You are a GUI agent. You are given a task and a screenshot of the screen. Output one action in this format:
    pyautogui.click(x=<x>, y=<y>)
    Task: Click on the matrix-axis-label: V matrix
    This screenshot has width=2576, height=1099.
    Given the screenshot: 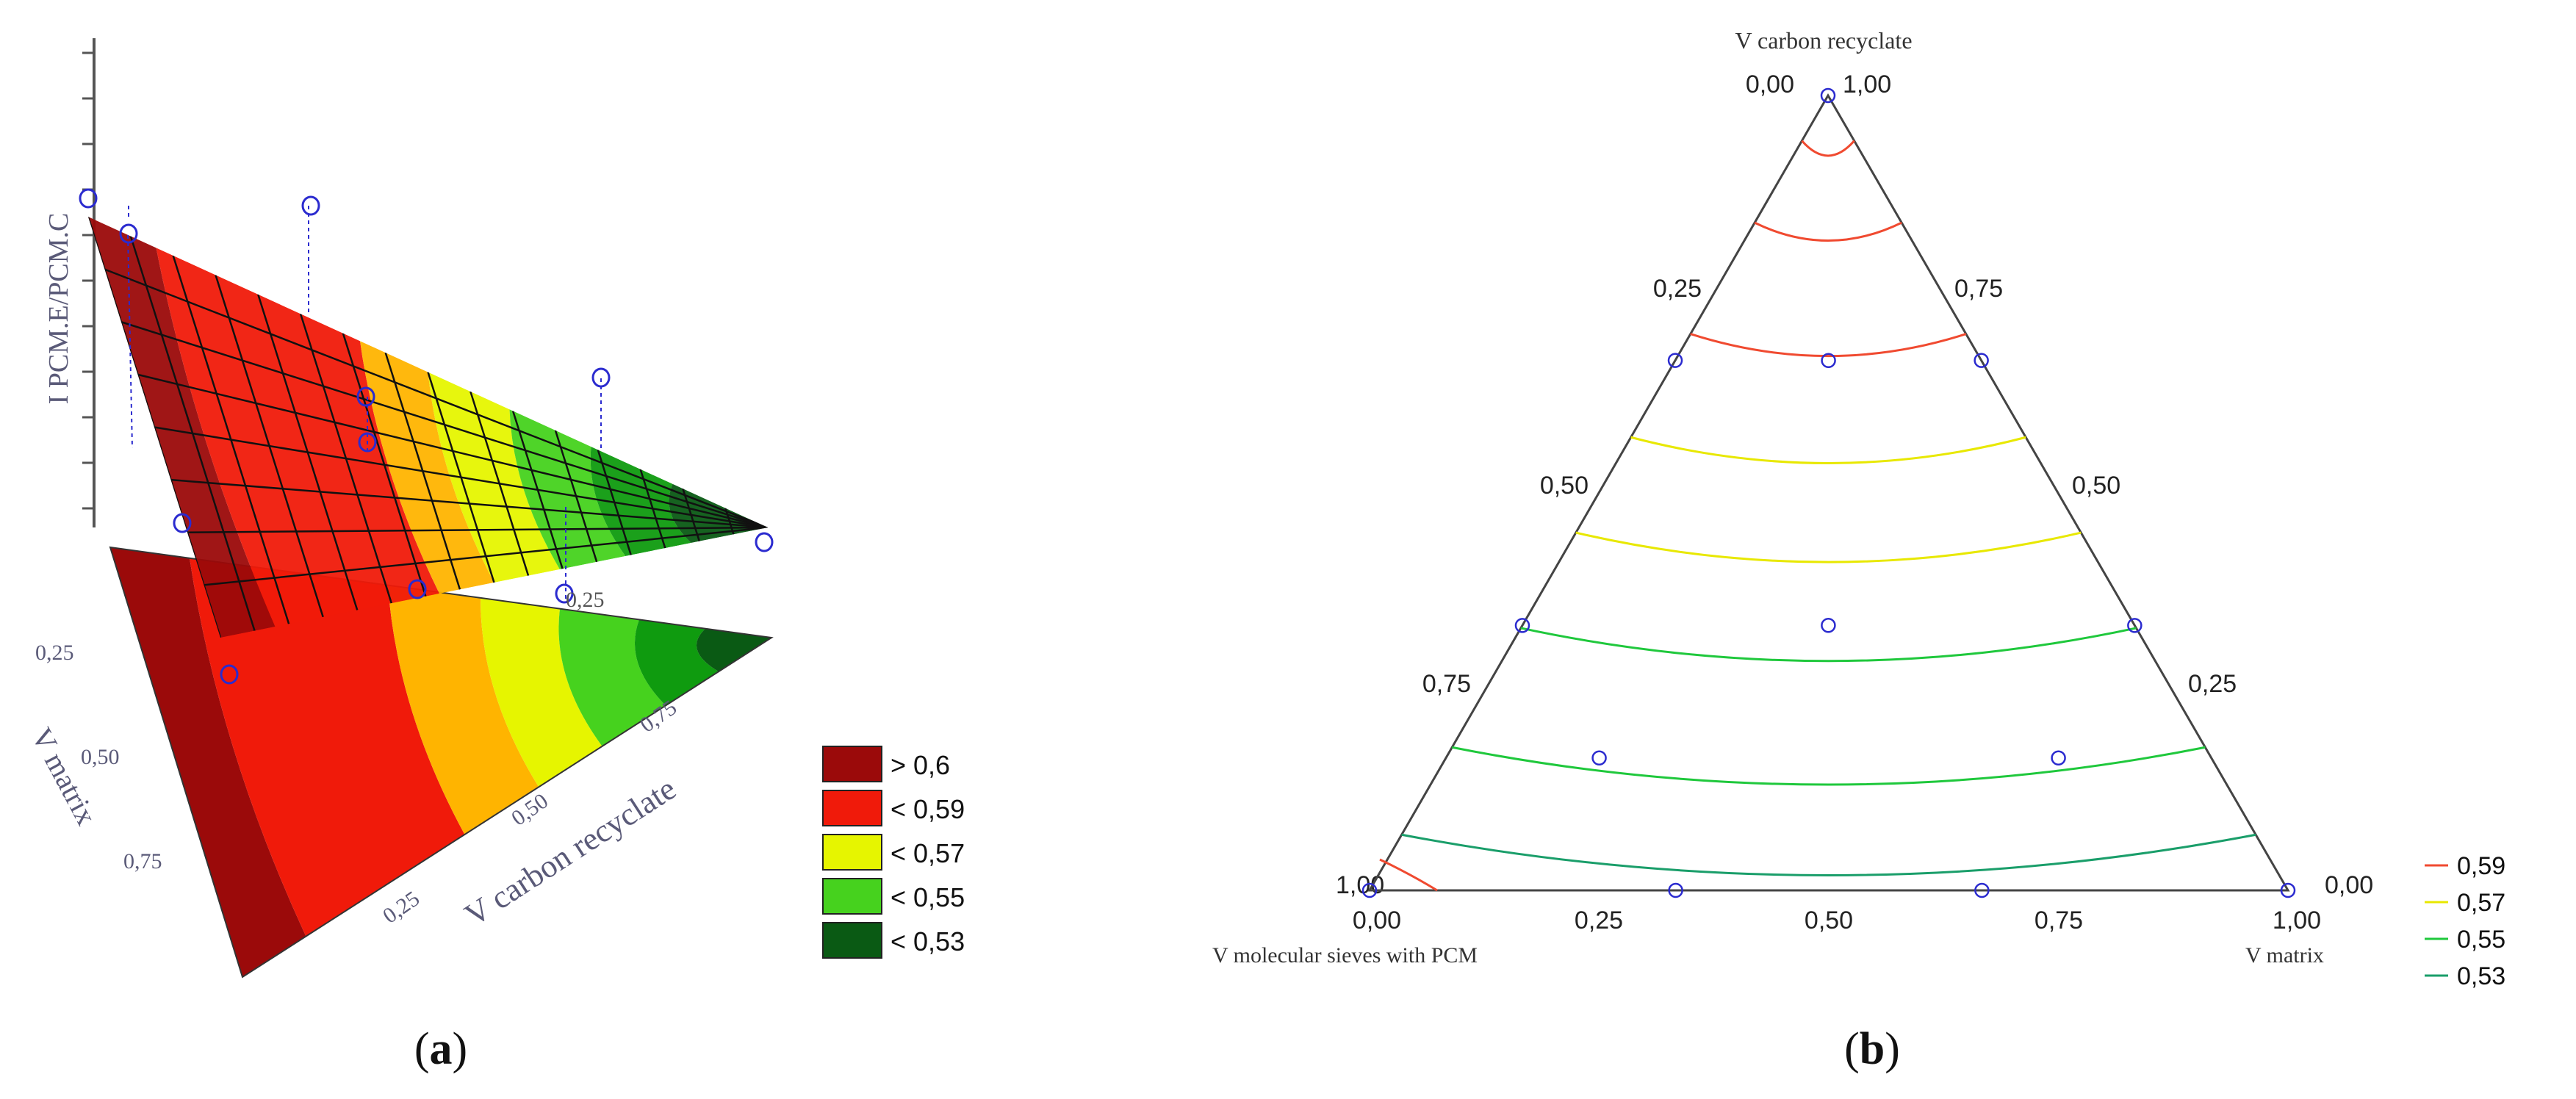 What is the action you would take?
    pyautogui.click(x=64, y=776)
    